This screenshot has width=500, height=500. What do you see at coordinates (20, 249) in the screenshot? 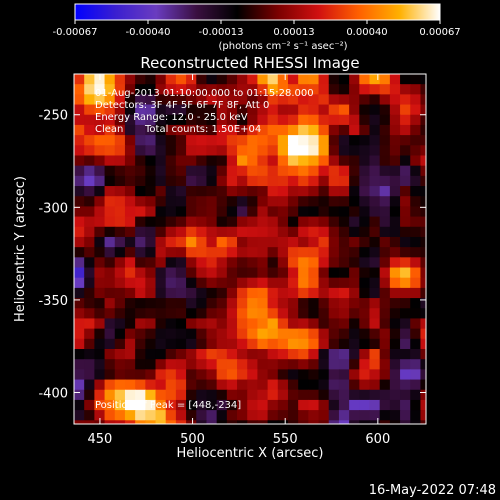
I see `y-axis-label: Heliocentric Y (arcsec)` at bounding box center [20, 249].